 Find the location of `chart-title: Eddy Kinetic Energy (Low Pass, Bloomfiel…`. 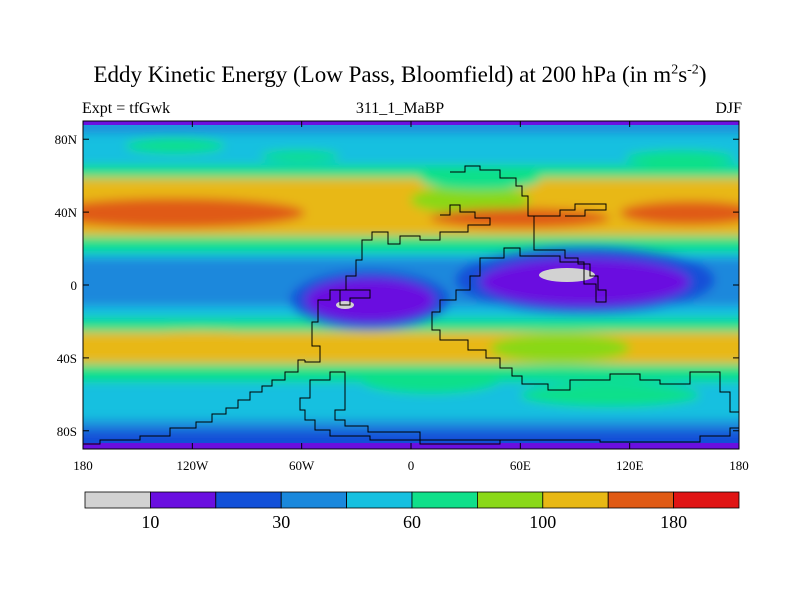

chart-title: Eddy Kinetic Energy (Low Pass, Bloomfiel… is located at coordinates (400, 74).